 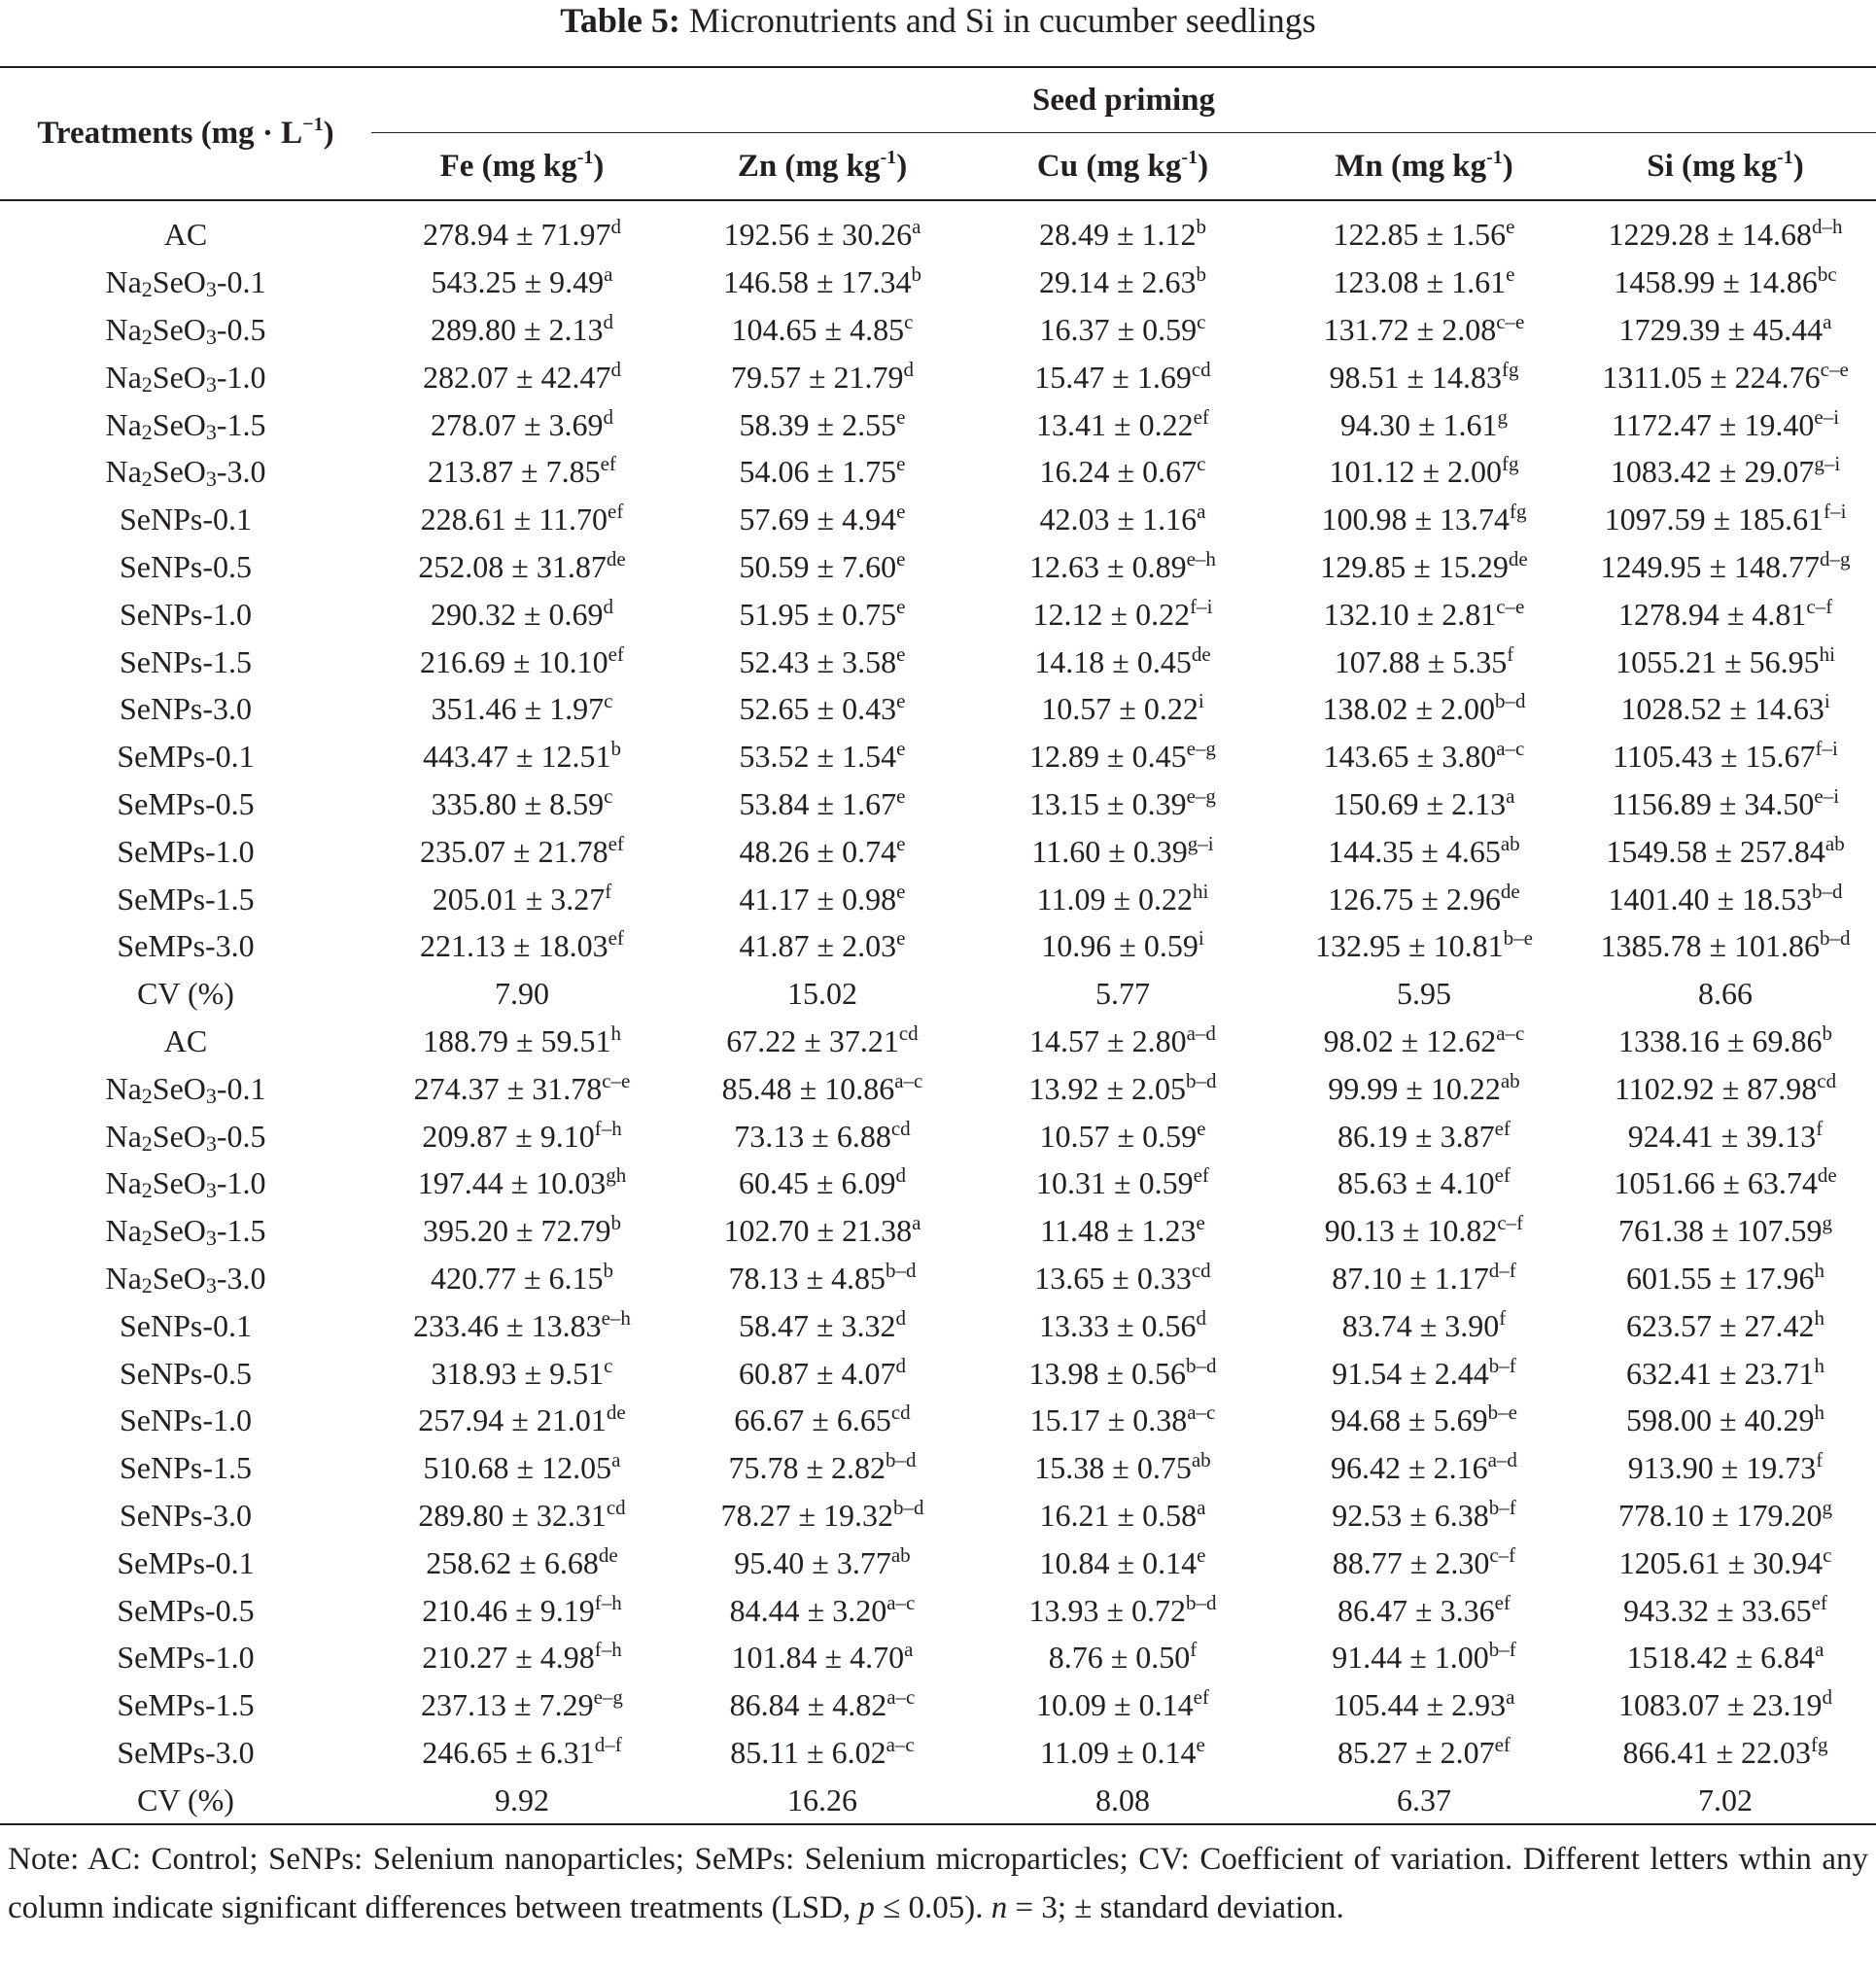 I want to click on value-cell: 90.13 ± 10.82c–f, so click(x=1424, y=1230).